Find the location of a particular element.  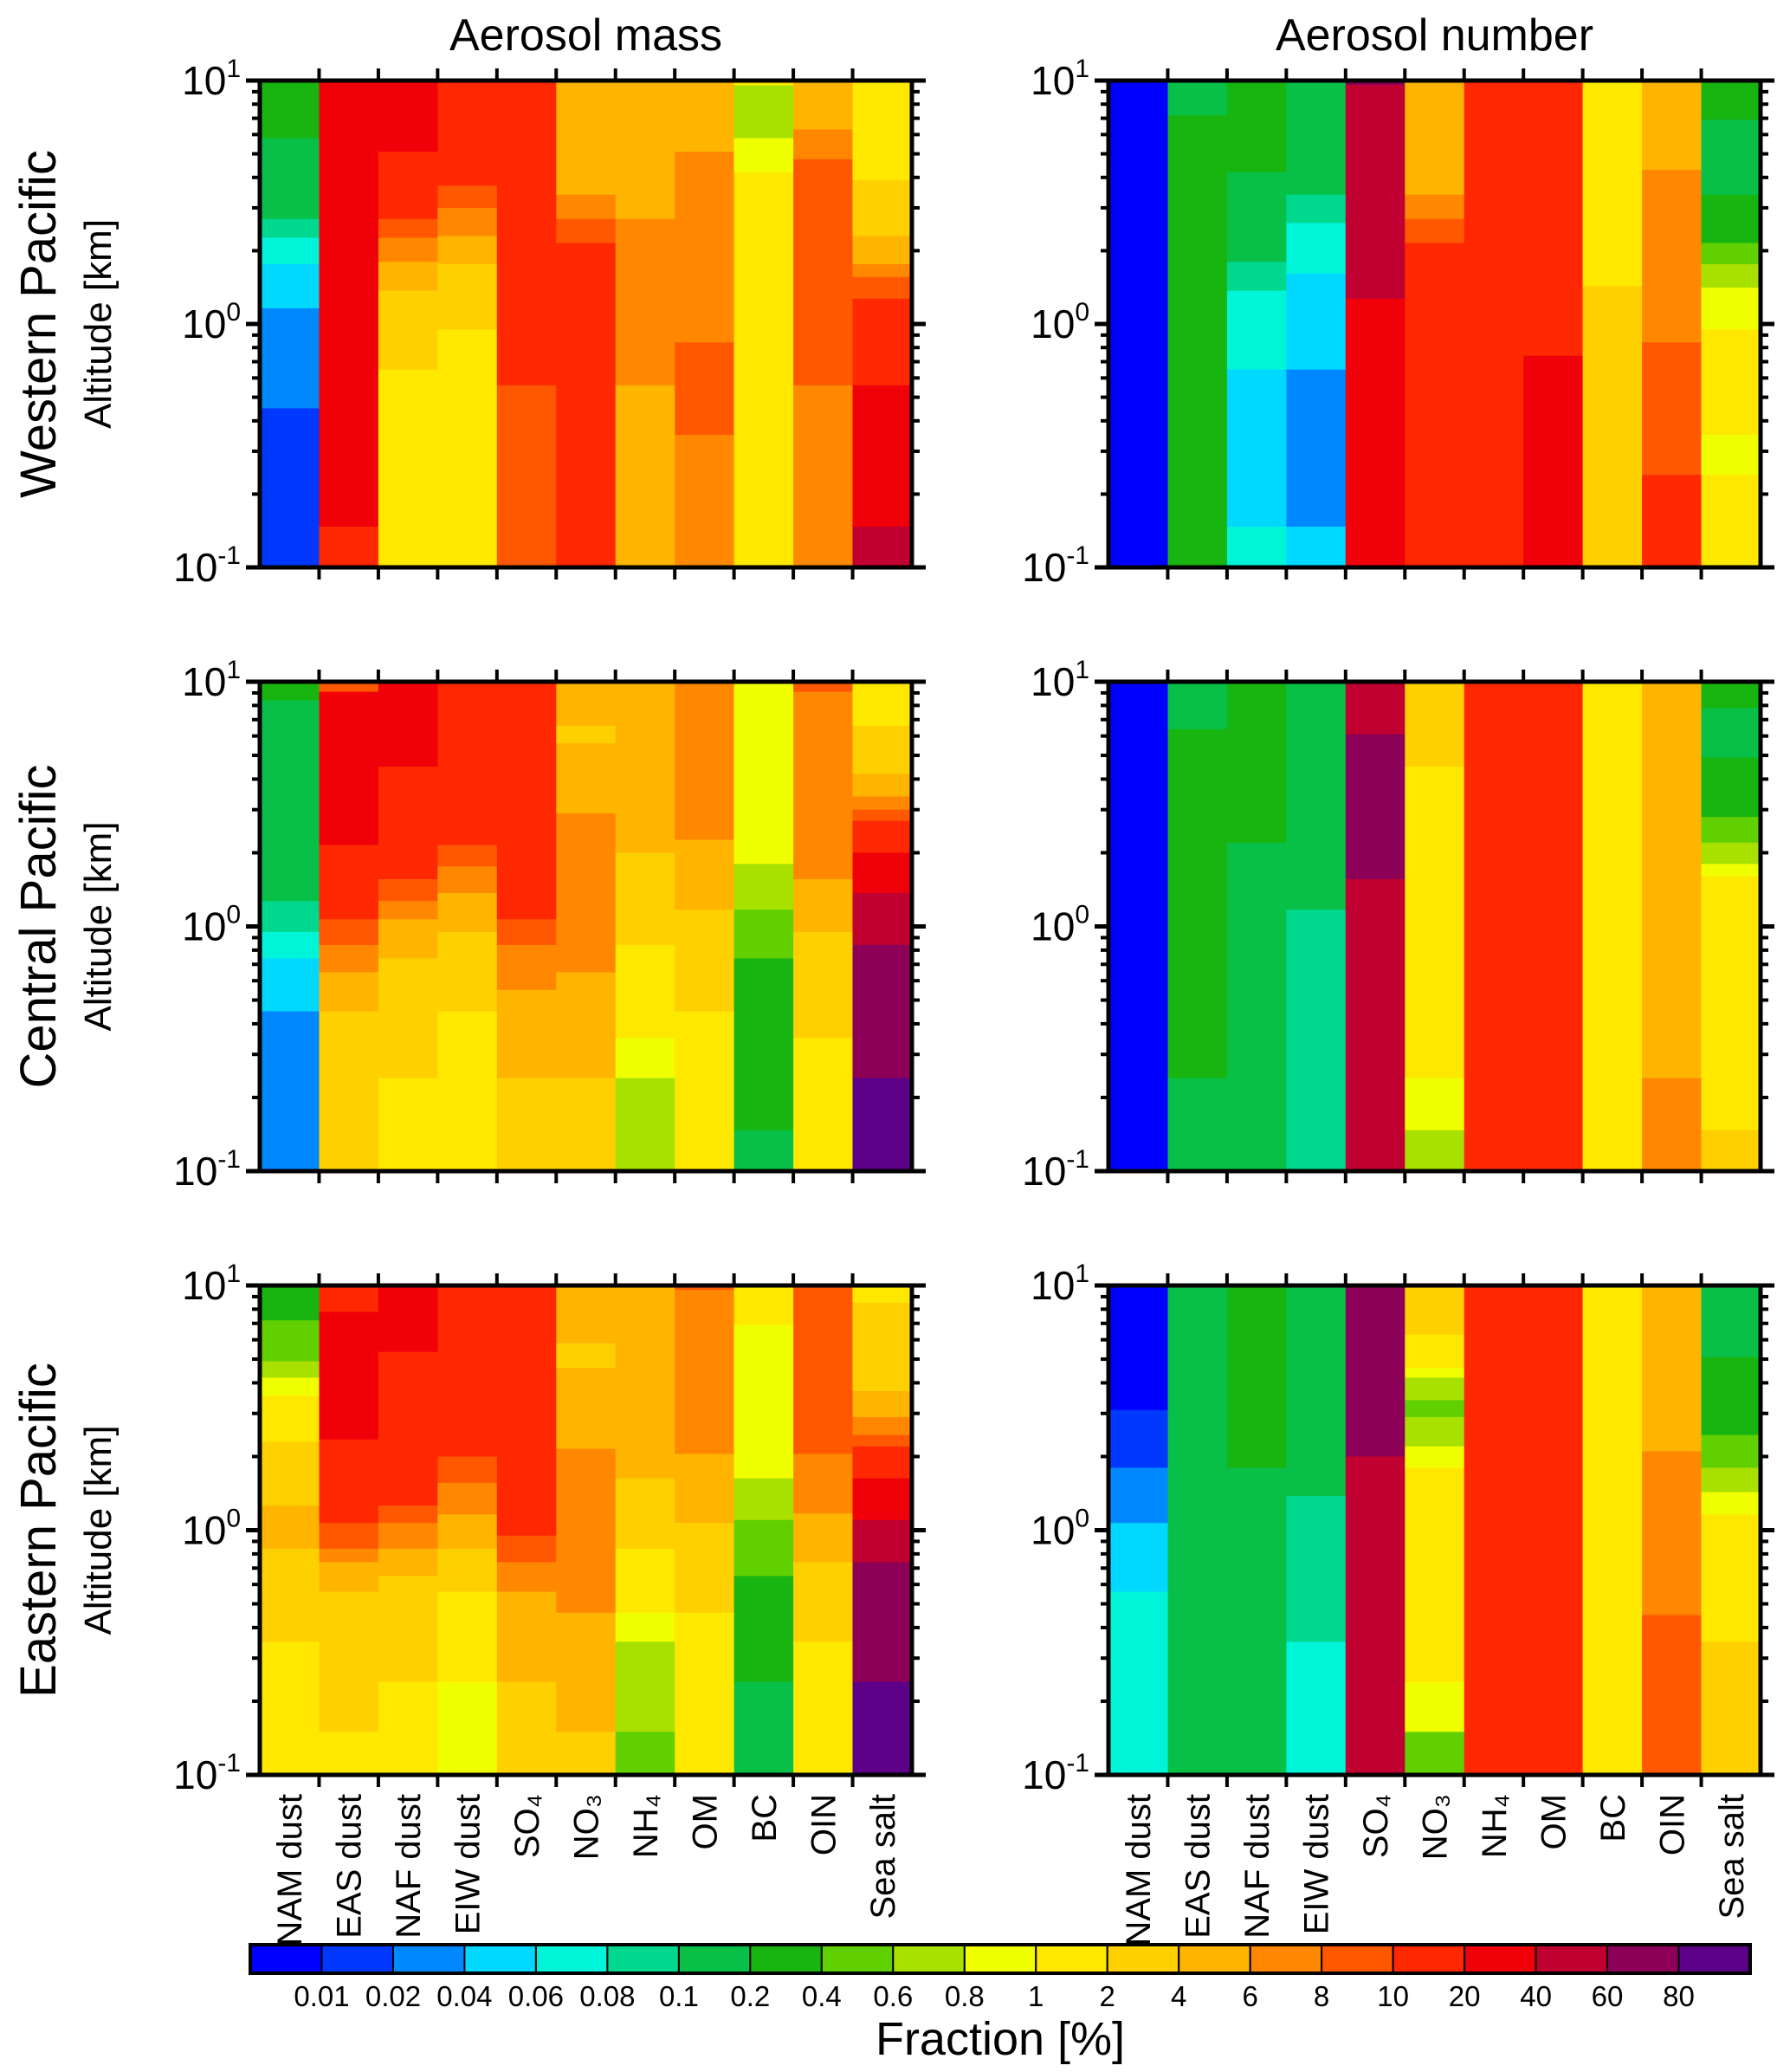

colorbar-tick-label: 0.8 is located at coordinates (965, 1996).